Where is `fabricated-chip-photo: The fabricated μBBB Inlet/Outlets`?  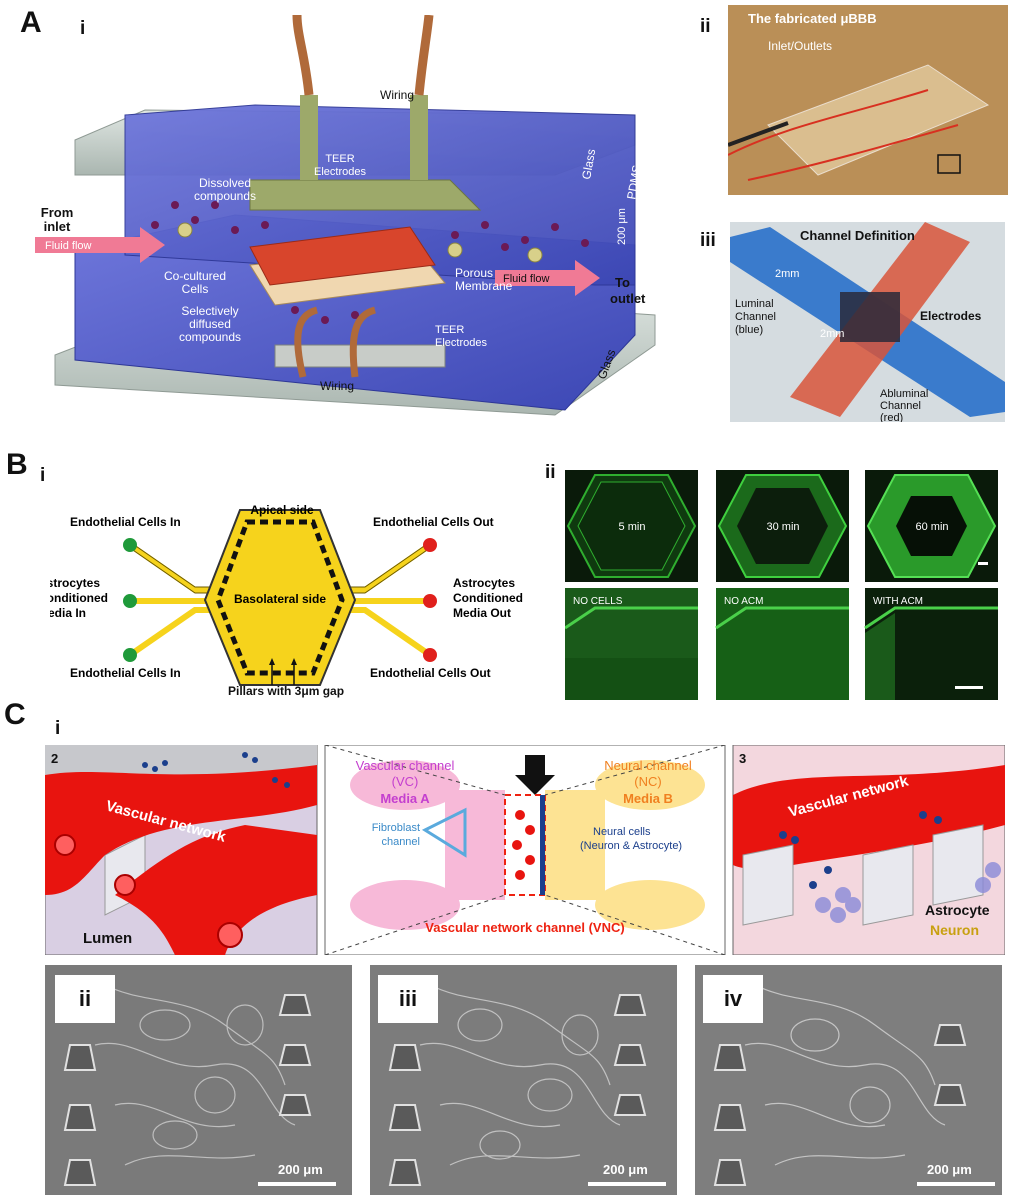
fabricated-chip-photo: The fabricated μBBB Inlet/Outlets is located at coordinates (868, 100).